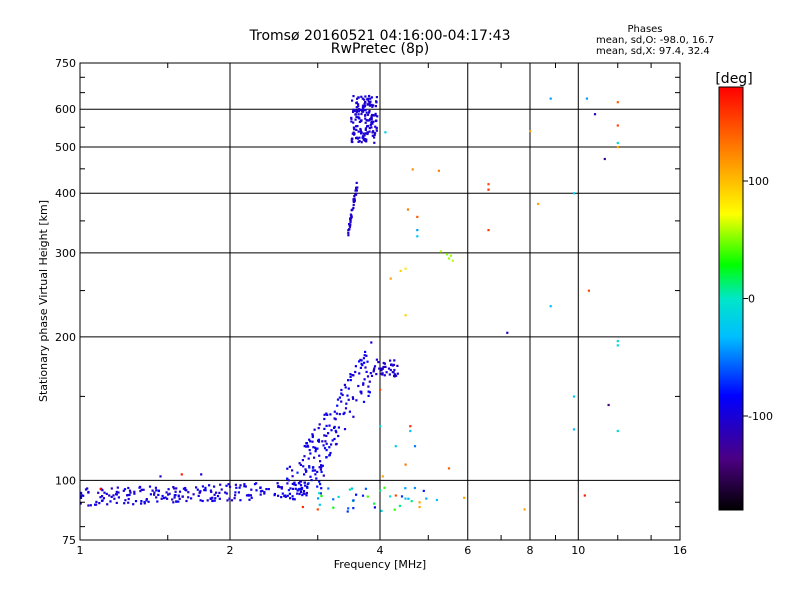  What do you see at coordinates (530, 550) in the screenshot?
I see `x-tick-label: 8` at bounding box center [530, 550].